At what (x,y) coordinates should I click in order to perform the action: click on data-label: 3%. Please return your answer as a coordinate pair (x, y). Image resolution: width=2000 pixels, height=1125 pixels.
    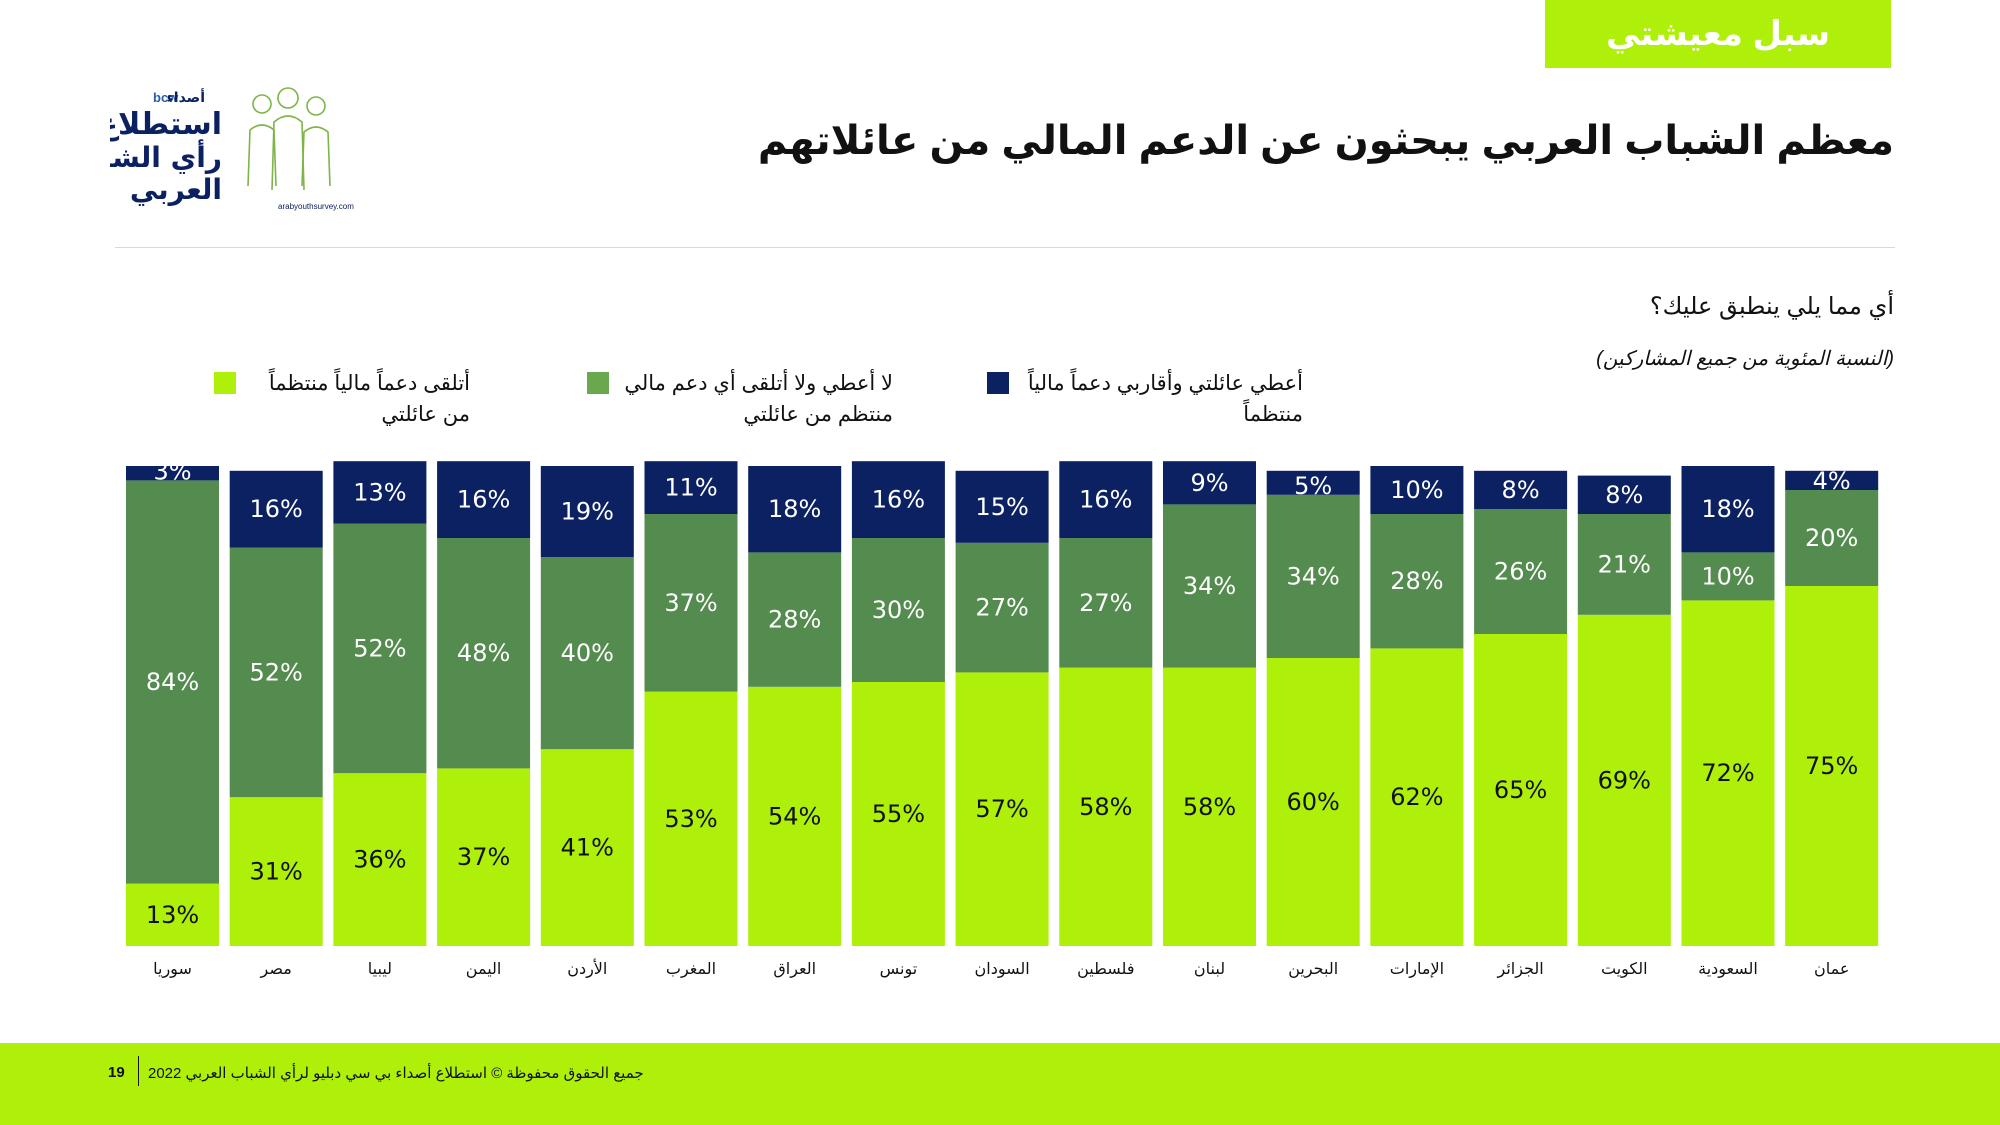
    Looking at the image, I should click on (172, 471).